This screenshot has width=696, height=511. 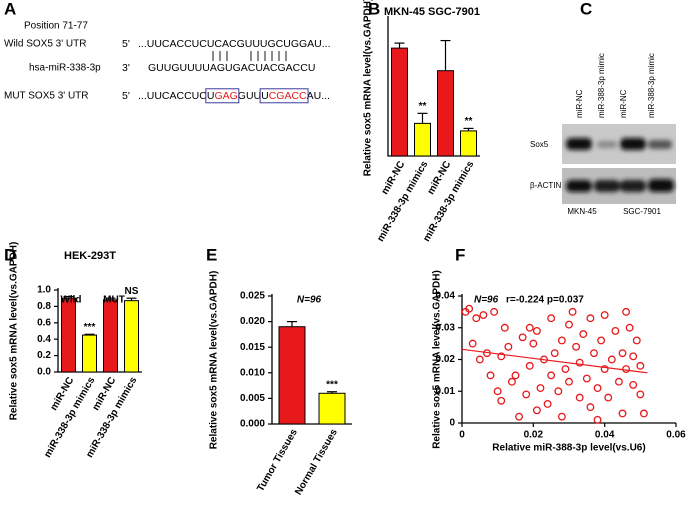 I want to click on seq-part: GAG, so click(x=225, y=96).